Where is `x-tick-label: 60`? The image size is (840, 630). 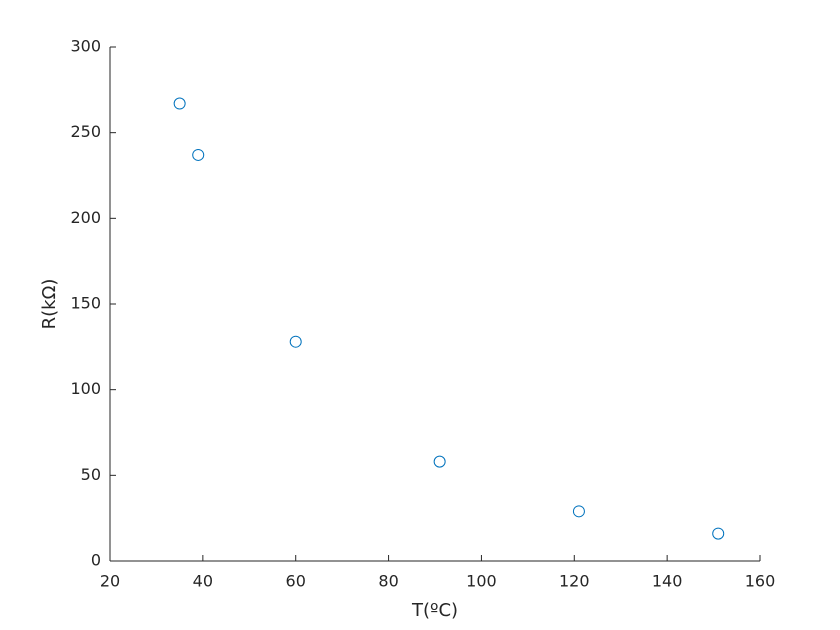 x-tick-label: 60 is located at coordinates (296, 581).